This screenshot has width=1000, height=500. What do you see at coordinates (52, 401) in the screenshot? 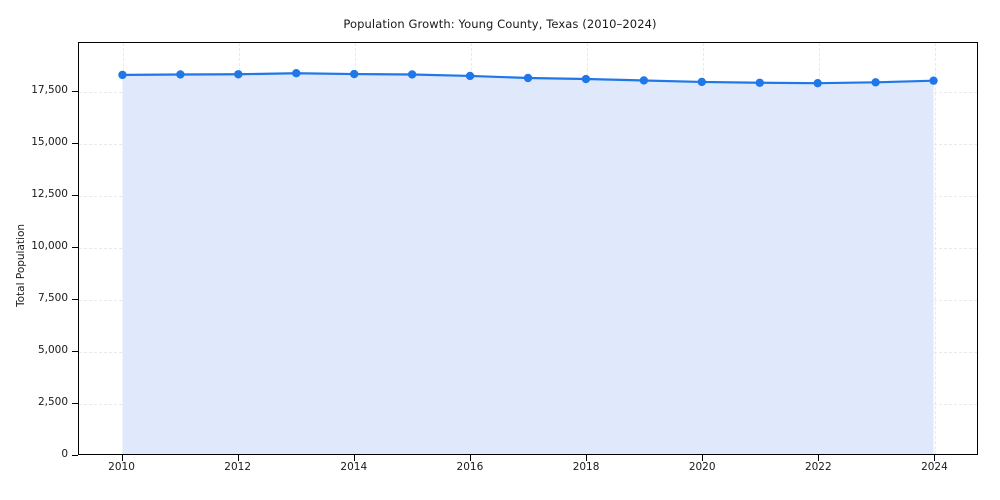
I see `y-tick-label: 2,500` at bounding box center [52, 401].